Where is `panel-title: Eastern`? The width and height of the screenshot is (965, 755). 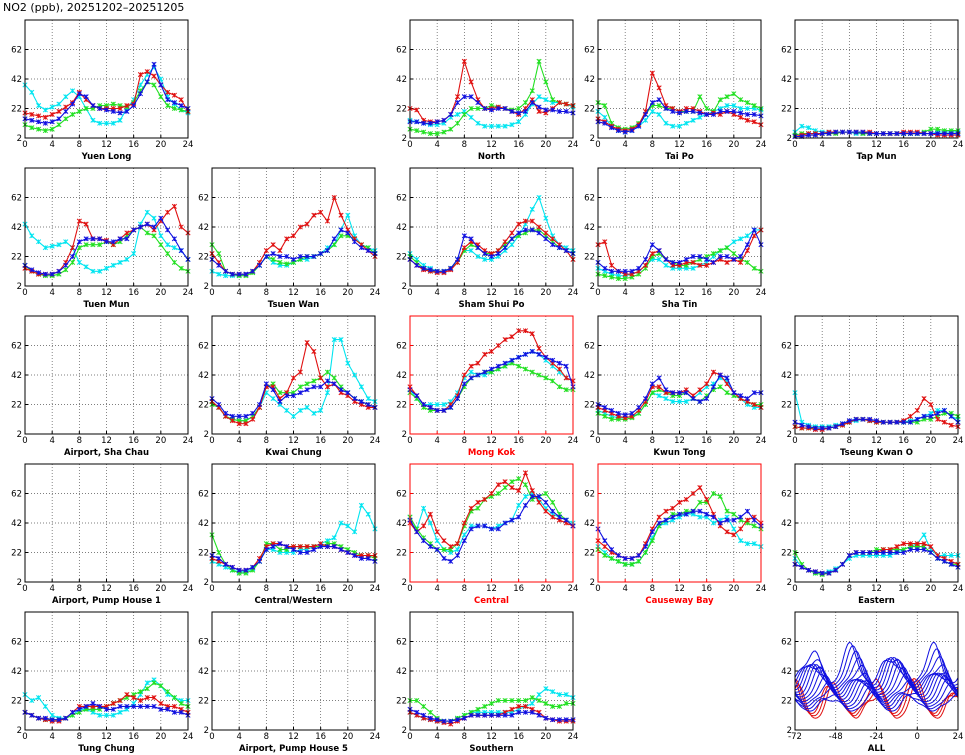 panel-title: Eastern is located at coordinates (876, 601).